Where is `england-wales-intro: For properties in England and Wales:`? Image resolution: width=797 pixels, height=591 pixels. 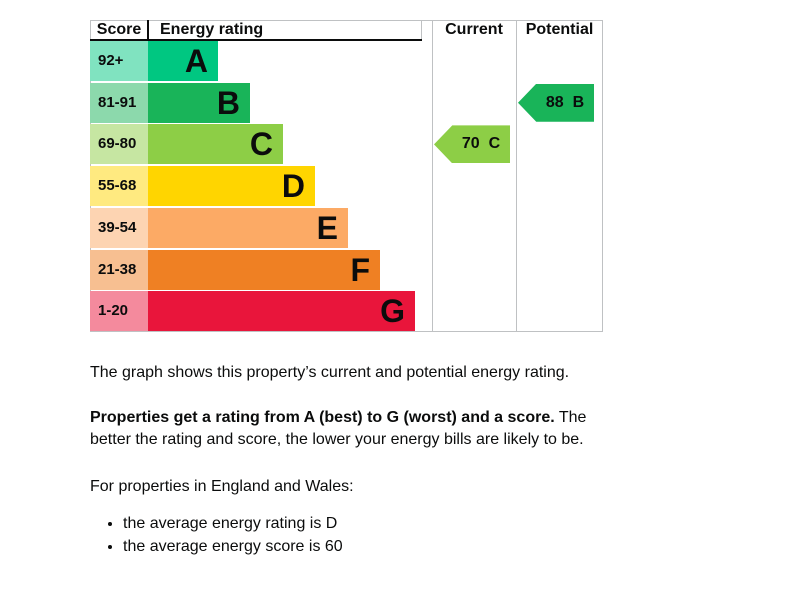 england-wales-intro: For properties in England and Wales: is located at coordinates (222, 486).